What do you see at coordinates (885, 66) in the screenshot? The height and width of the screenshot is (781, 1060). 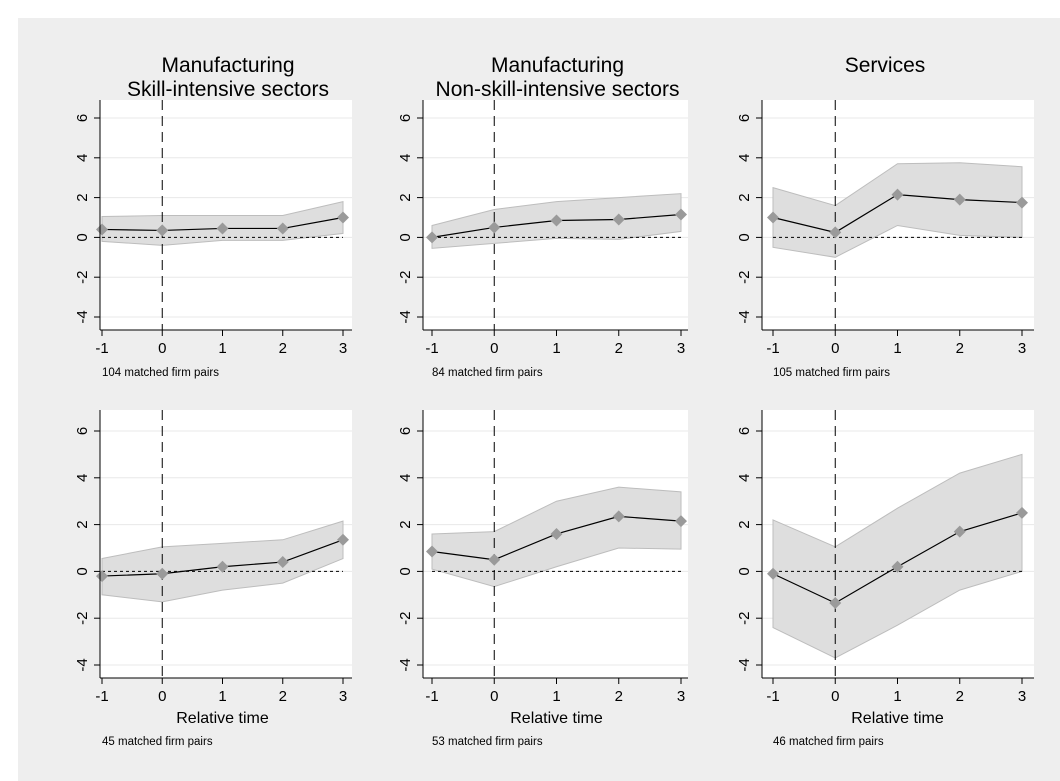 I see `column-title-services: Services` at bounding box center [885, 66].